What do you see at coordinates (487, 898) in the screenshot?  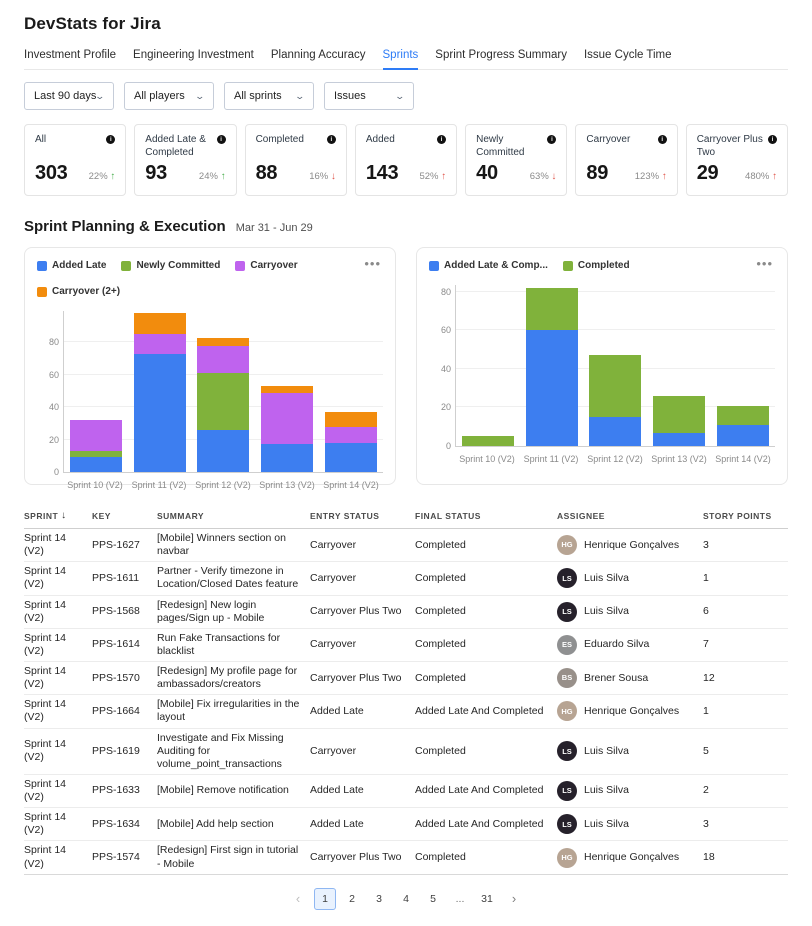 I see `page-button-31: 31` at bounding box center [487, 898].